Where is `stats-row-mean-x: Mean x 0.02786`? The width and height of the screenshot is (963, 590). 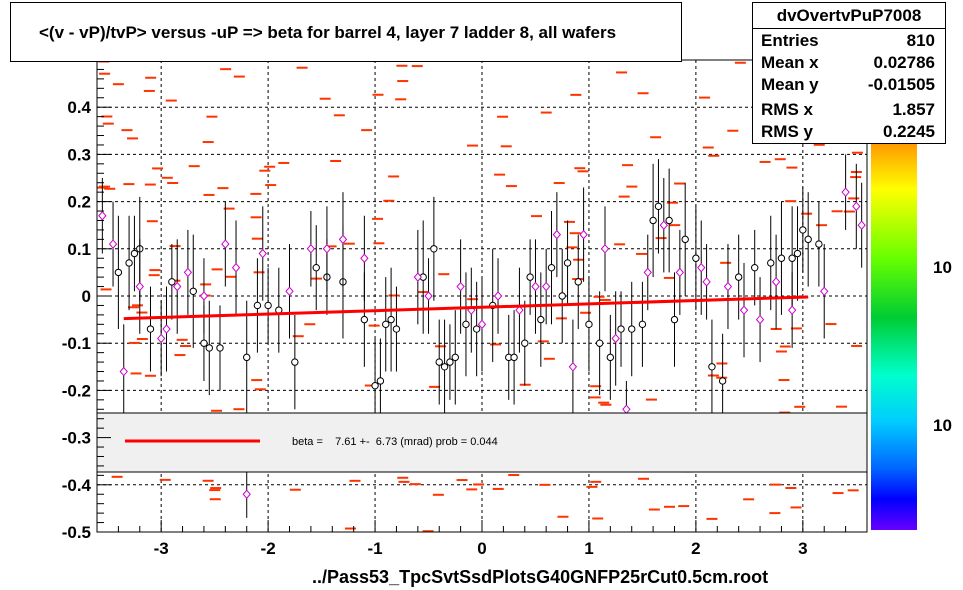 stats-row-mean-x: Mean x 0.02786 is located at coordinates (849, 64).